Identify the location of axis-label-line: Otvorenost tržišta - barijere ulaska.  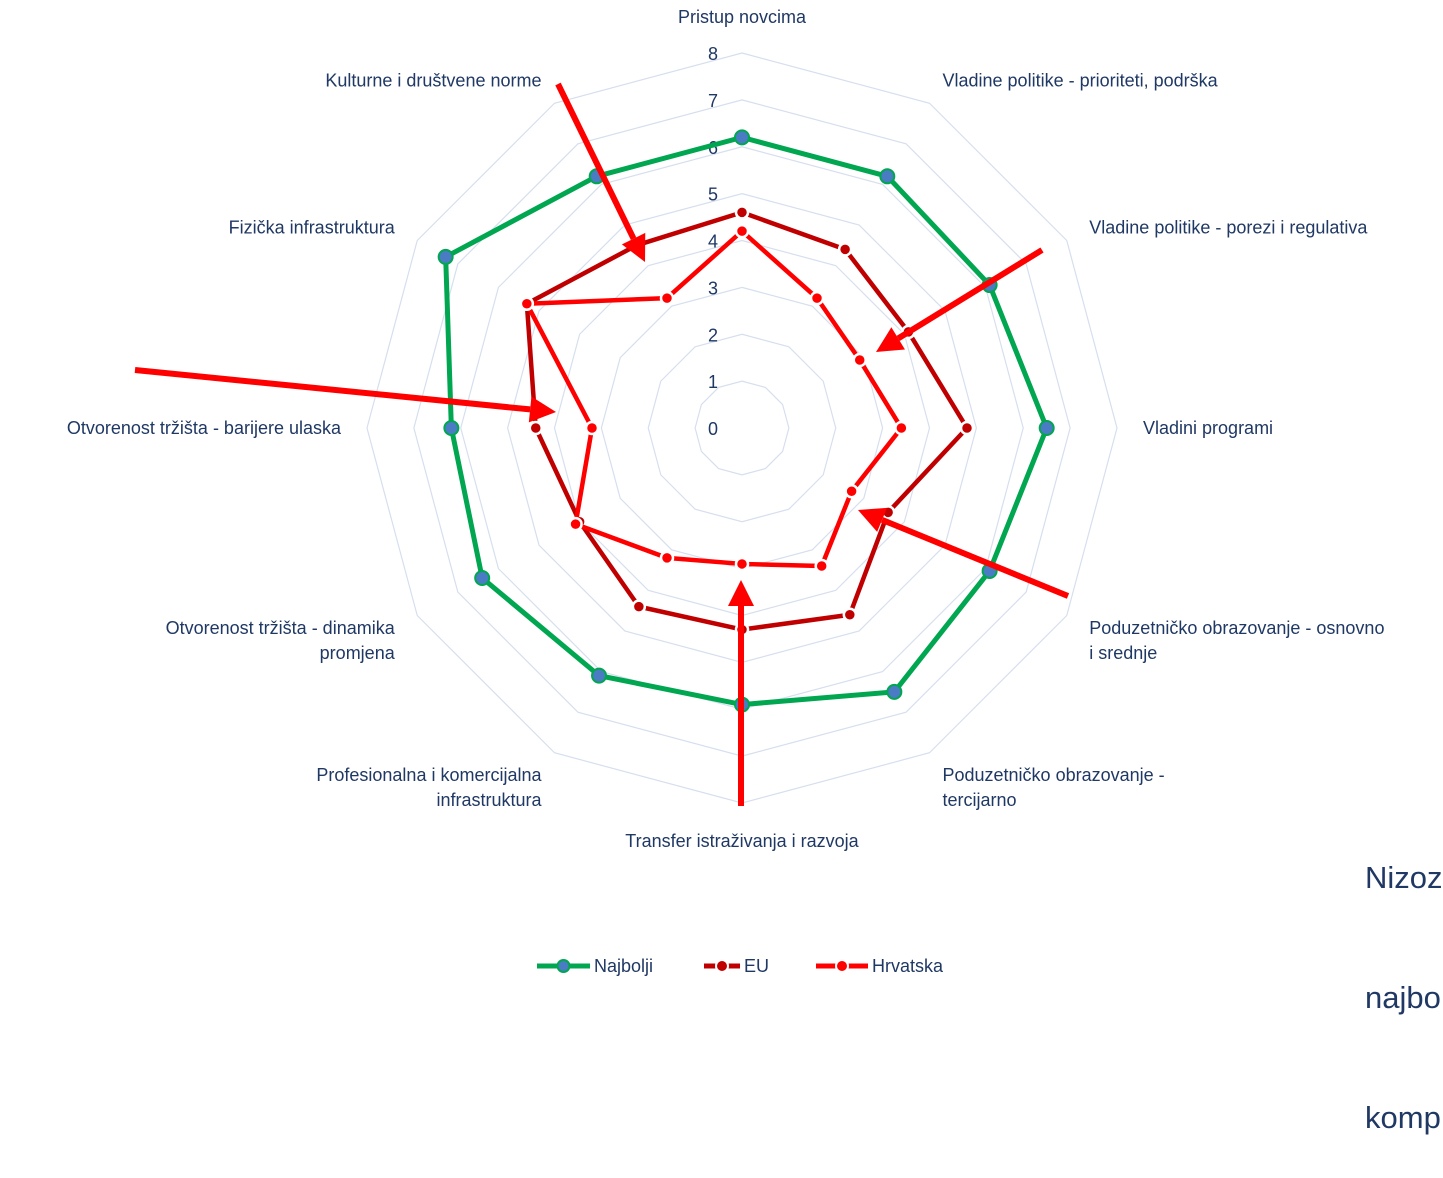
(204, 428).